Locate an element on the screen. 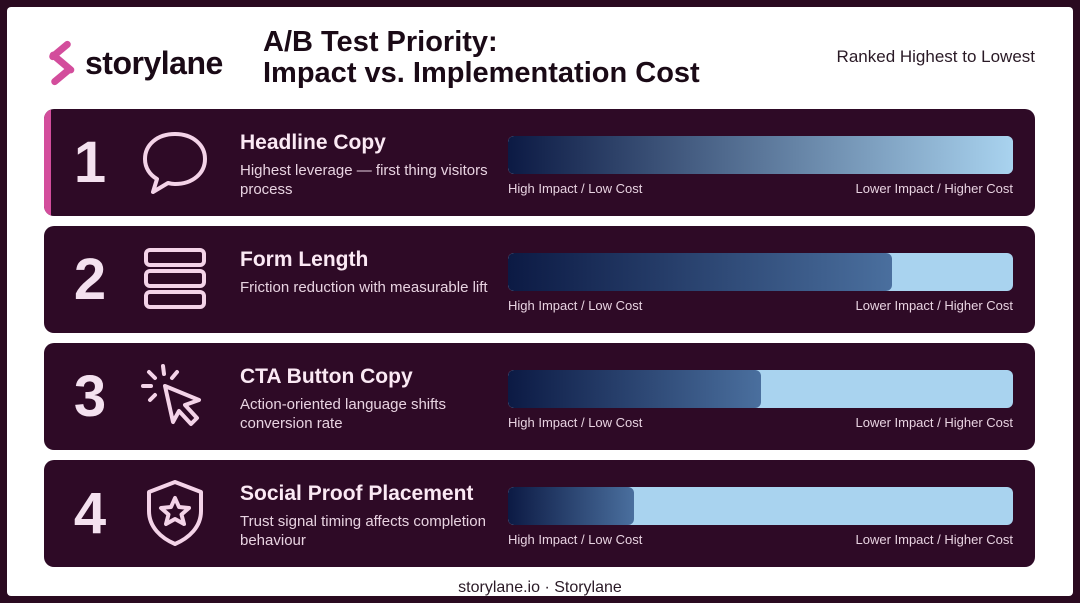 The width and height of the screenshot is (1080, 603). item-title: CTA Button Copy is located at coordinates (326, 376).